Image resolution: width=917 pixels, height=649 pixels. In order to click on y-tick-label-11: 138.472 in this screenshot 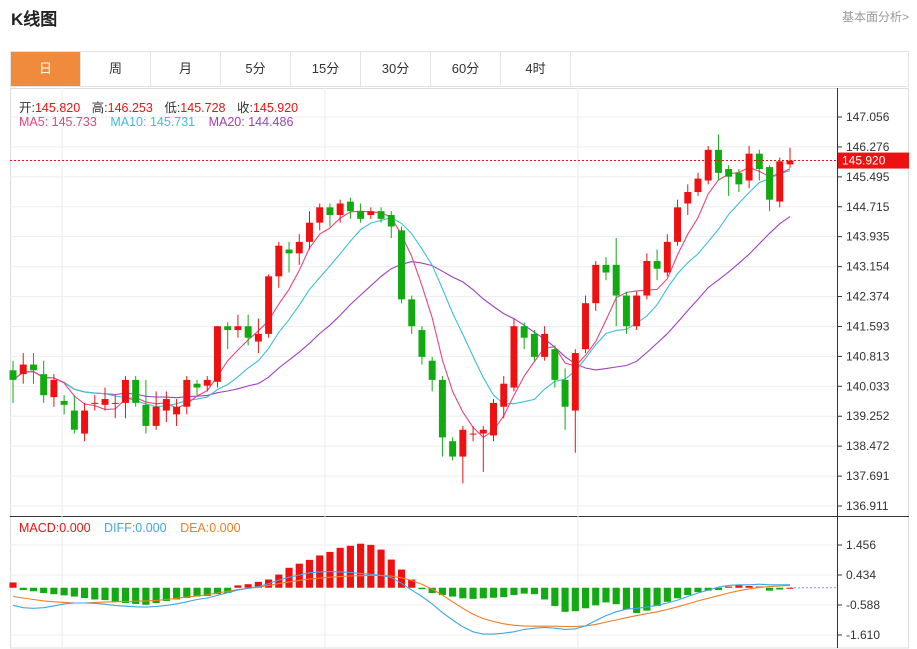, I will do `click(868, 446)`.